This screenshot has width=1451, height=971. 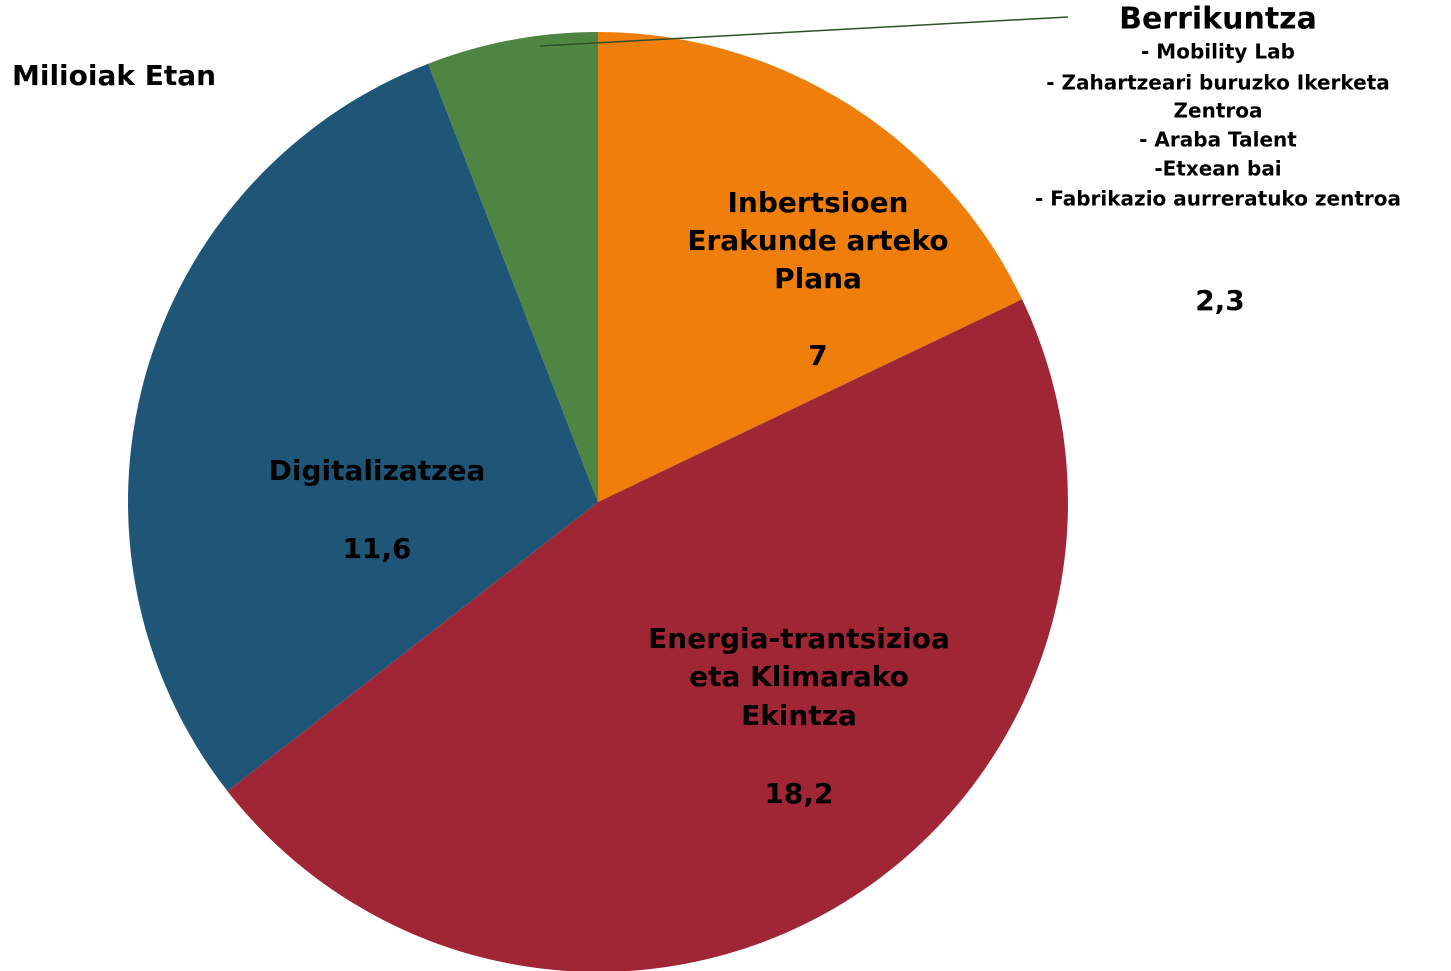 I want to click on slice-label: Plana, so click(x=818, y=278).